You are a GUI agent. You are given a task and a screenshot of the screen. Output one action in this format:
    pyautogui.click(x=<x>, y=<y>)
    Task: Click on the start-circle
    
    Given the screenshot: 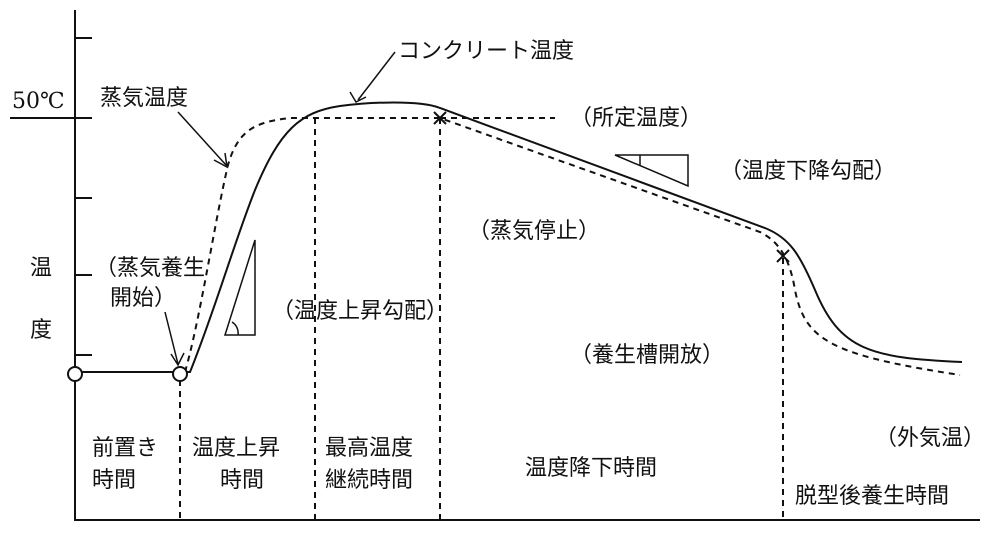 What is the action you would take?
    pyautogui.click(x=75, y=374)
    